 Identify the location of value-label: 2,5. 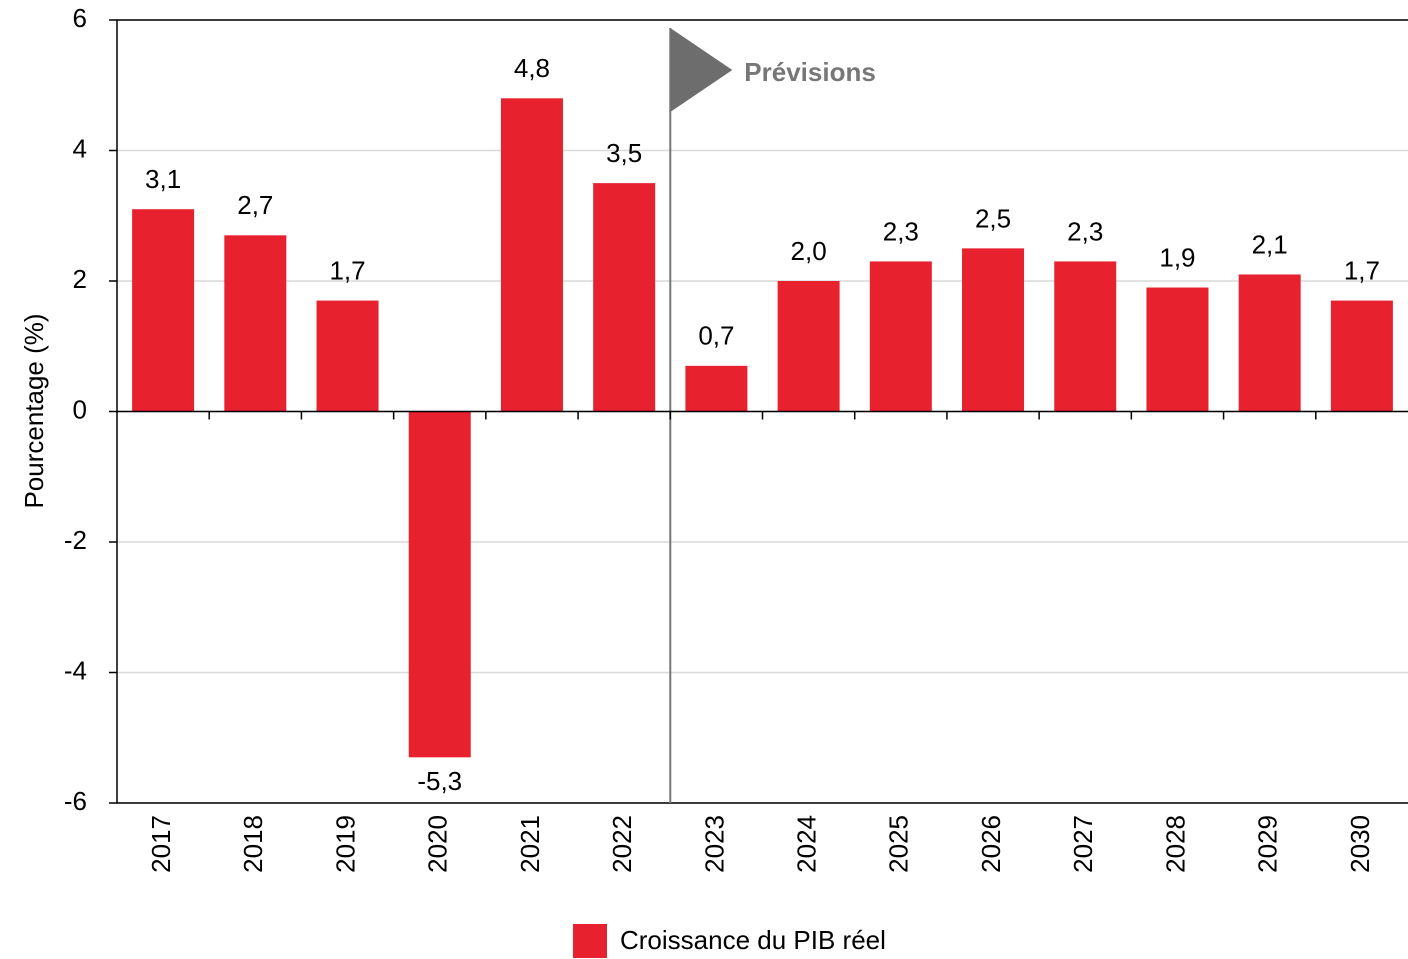
(993, 218).